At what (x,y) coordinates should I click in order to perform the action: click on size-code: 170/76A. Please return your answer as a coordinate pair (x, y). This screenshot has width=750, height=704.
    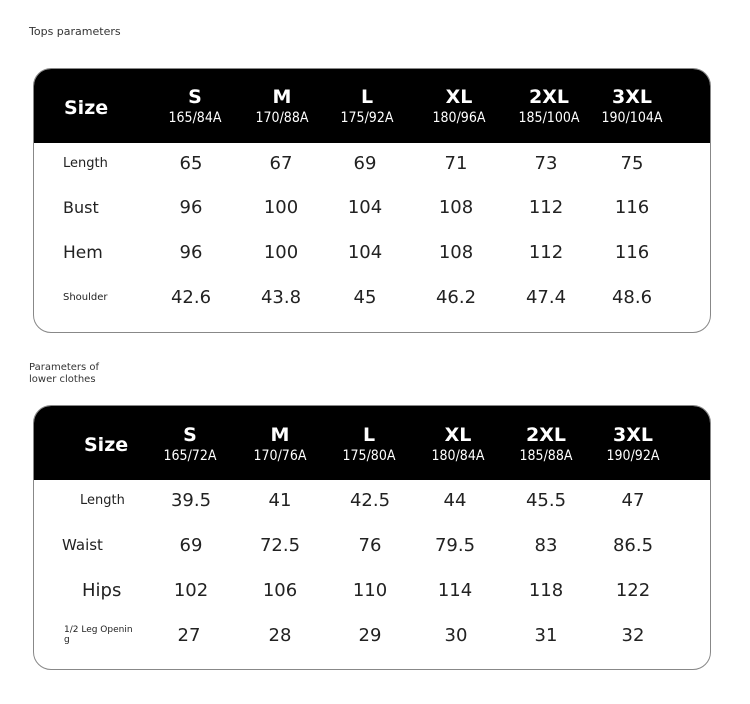
    Looking at the image, I should click on (280, 456).